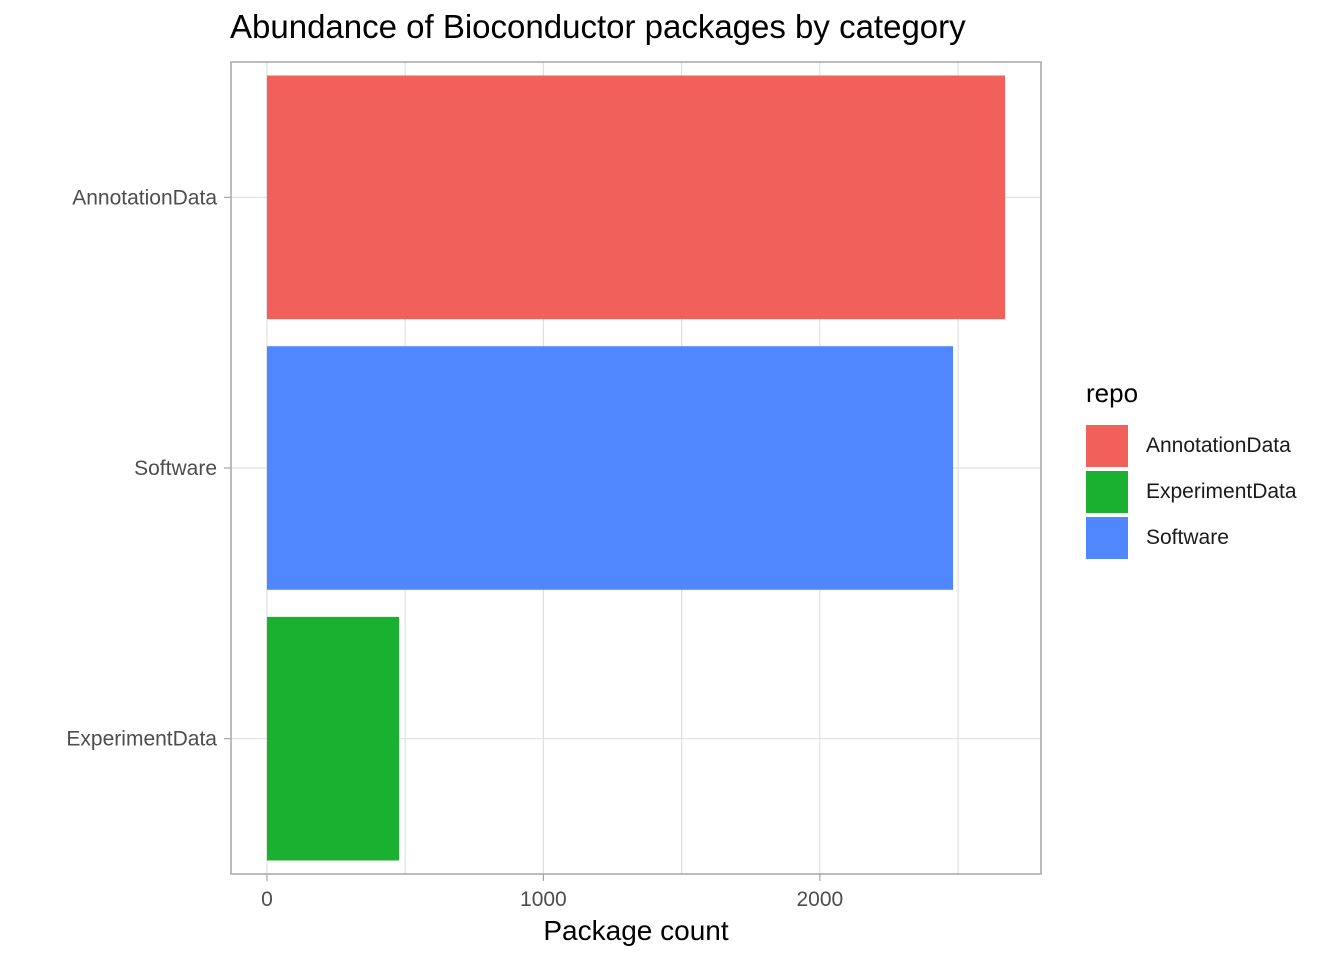 Image resolution: width=1344 pixels, height=960 pixels. Describe the element at coordinates (144, 197) in the screenshot. I see `y-tick-label: AnnotationData` at that location.